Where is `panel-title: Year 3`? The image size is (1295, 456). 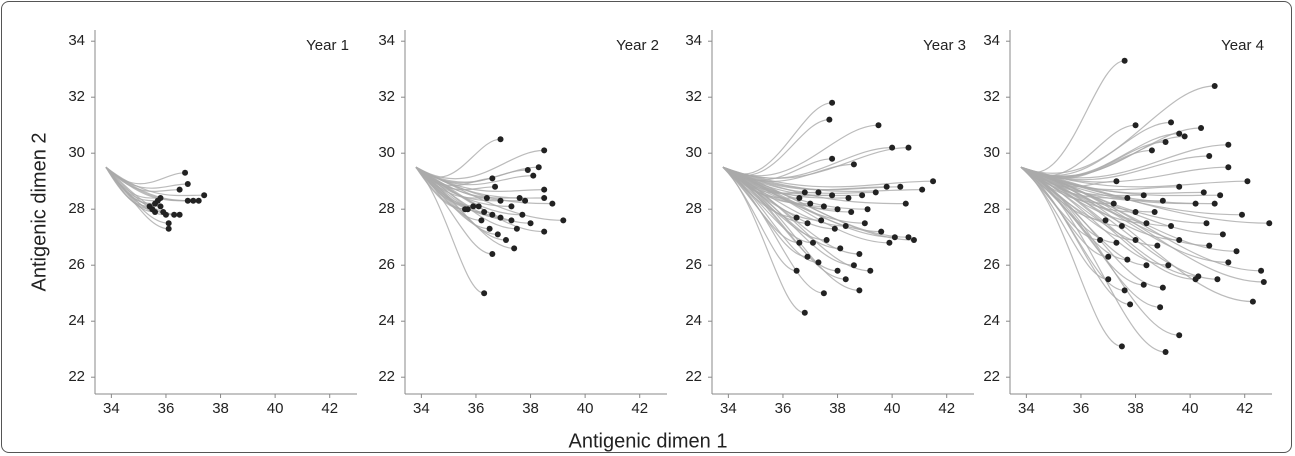 panel-title: Year 3 is located at coordinates (944, 45).